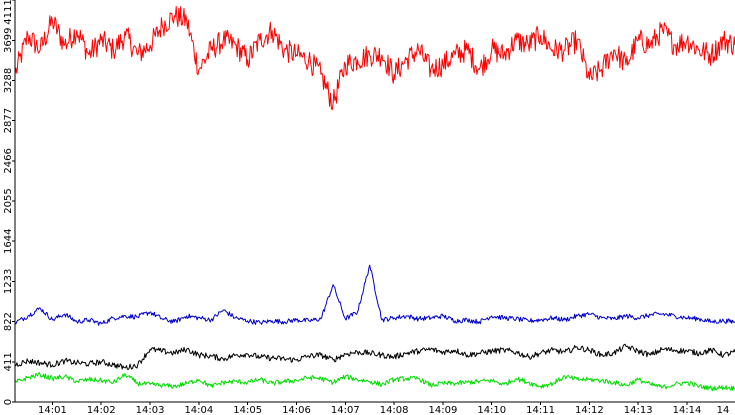 The height and width of the screenshot is (415, 735). What do you see at coordinates (150, 410) in the screenshot?
I see `x-tick-label: 14:03` at bounding box center [150, 410].